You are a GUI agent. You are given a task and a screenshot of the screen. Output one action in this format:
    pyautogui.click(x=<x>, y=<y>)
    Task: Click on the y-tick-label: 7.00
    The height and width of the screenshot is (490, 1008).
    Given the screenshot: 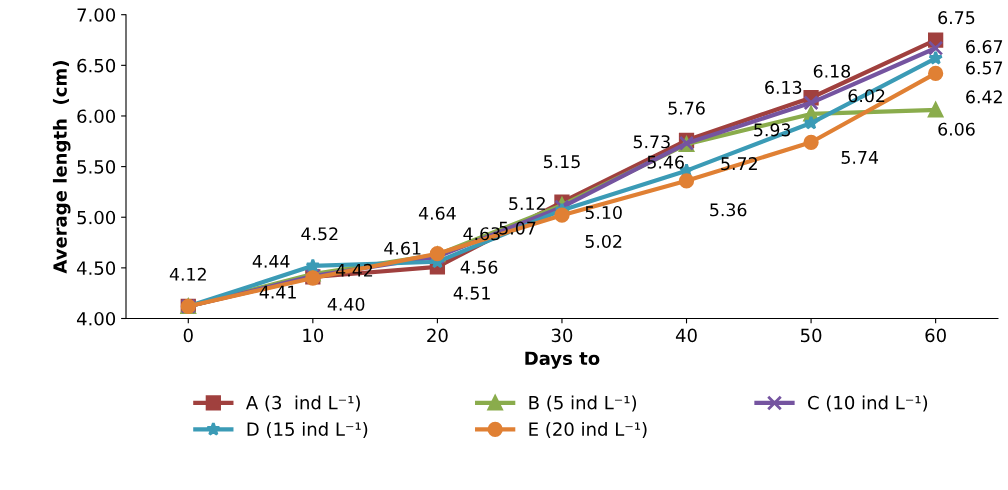 What is the action you would take?
    pyautogui.click(x=96, y=15)
    